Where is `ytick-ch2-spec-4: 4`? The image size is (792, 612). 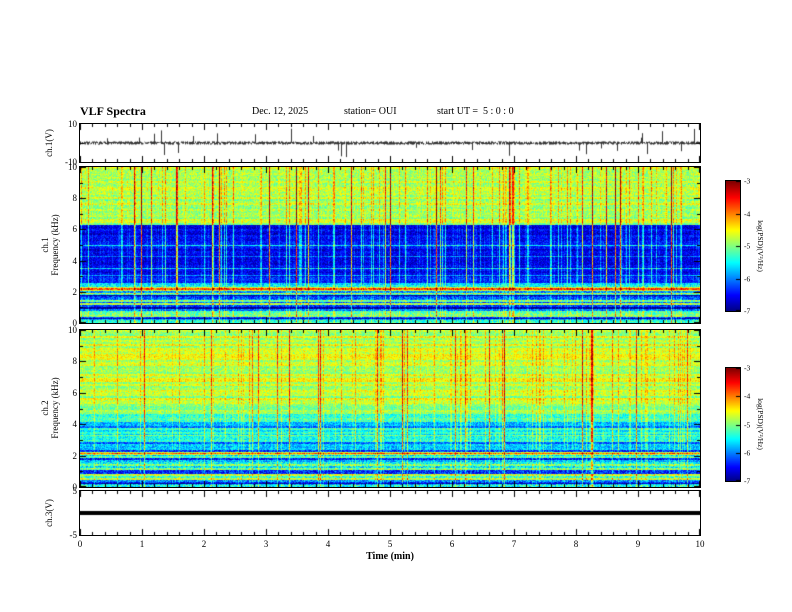 ytick-ch2-spec-4: 4 is located at coordinates (75, 424).